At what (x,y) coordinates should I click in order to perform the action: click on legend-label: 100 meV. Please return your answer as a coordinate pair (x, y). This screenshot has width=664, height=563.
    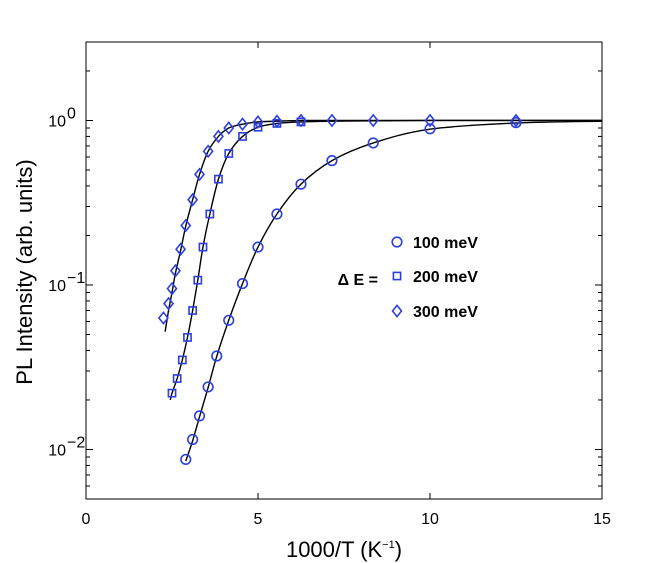
    Looking at the image, I should click on (445, 243).